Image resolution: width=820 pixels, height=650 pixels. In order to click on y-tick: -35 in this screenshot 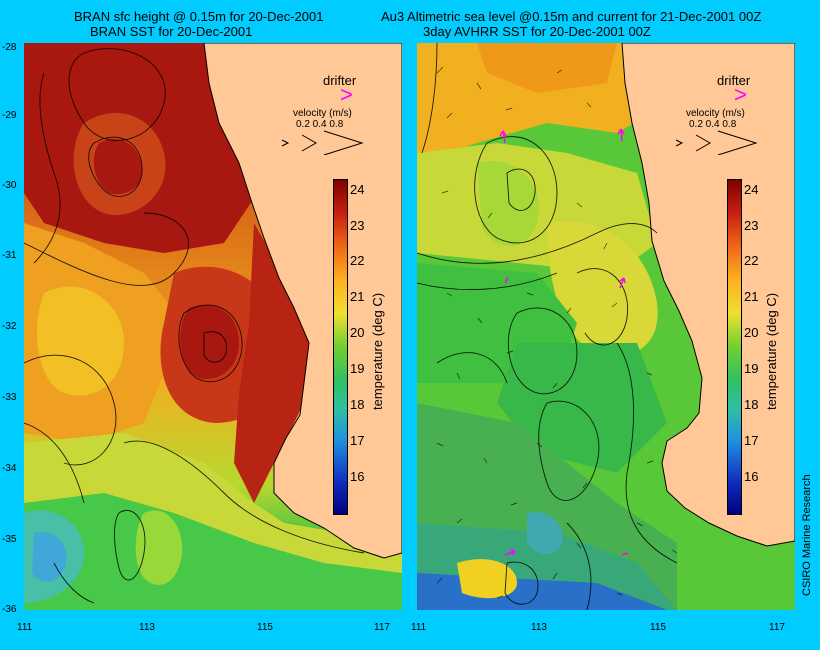, I will do `click(9, 539)`.